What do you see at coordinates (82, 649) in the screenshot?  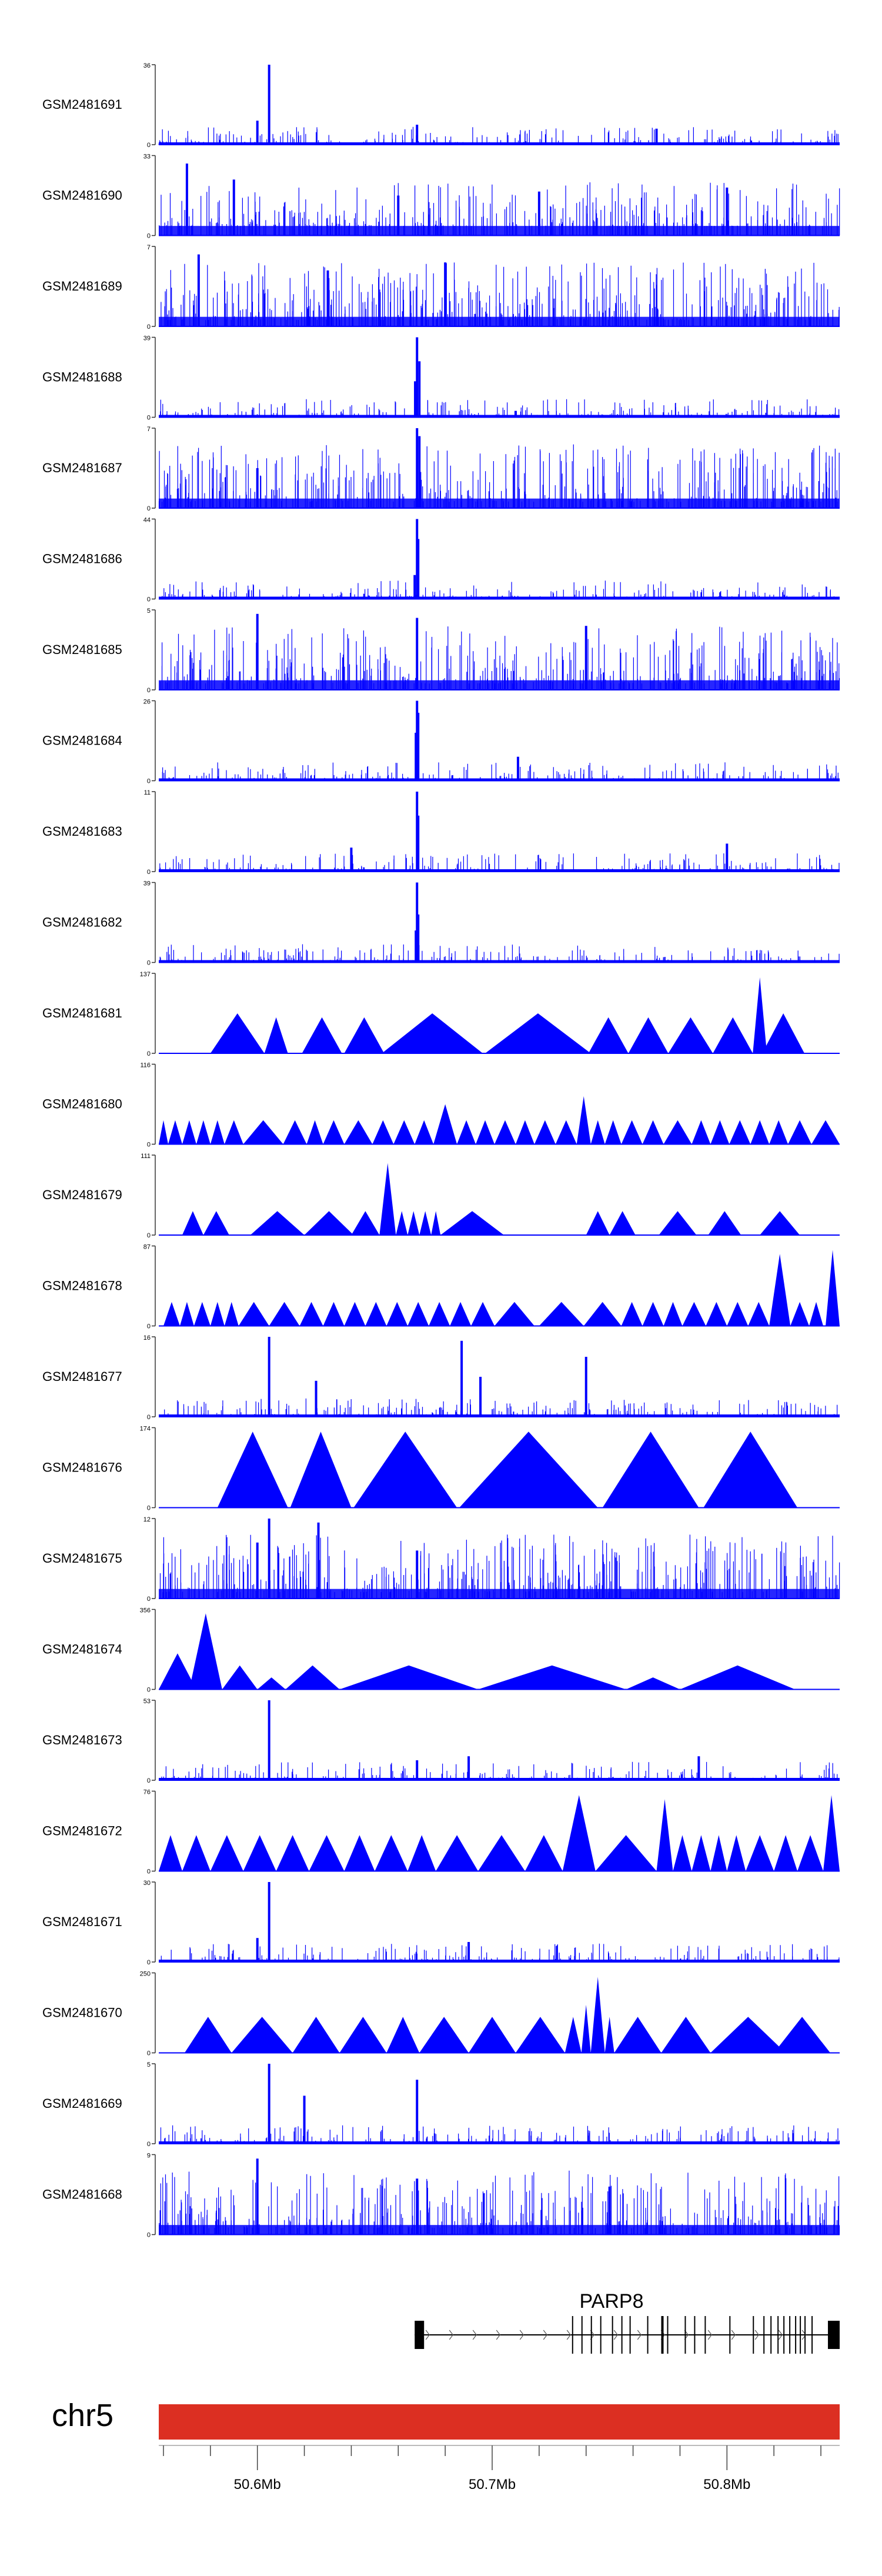 I see `track-label: GSM2481685` at bounding box center [82, 649].